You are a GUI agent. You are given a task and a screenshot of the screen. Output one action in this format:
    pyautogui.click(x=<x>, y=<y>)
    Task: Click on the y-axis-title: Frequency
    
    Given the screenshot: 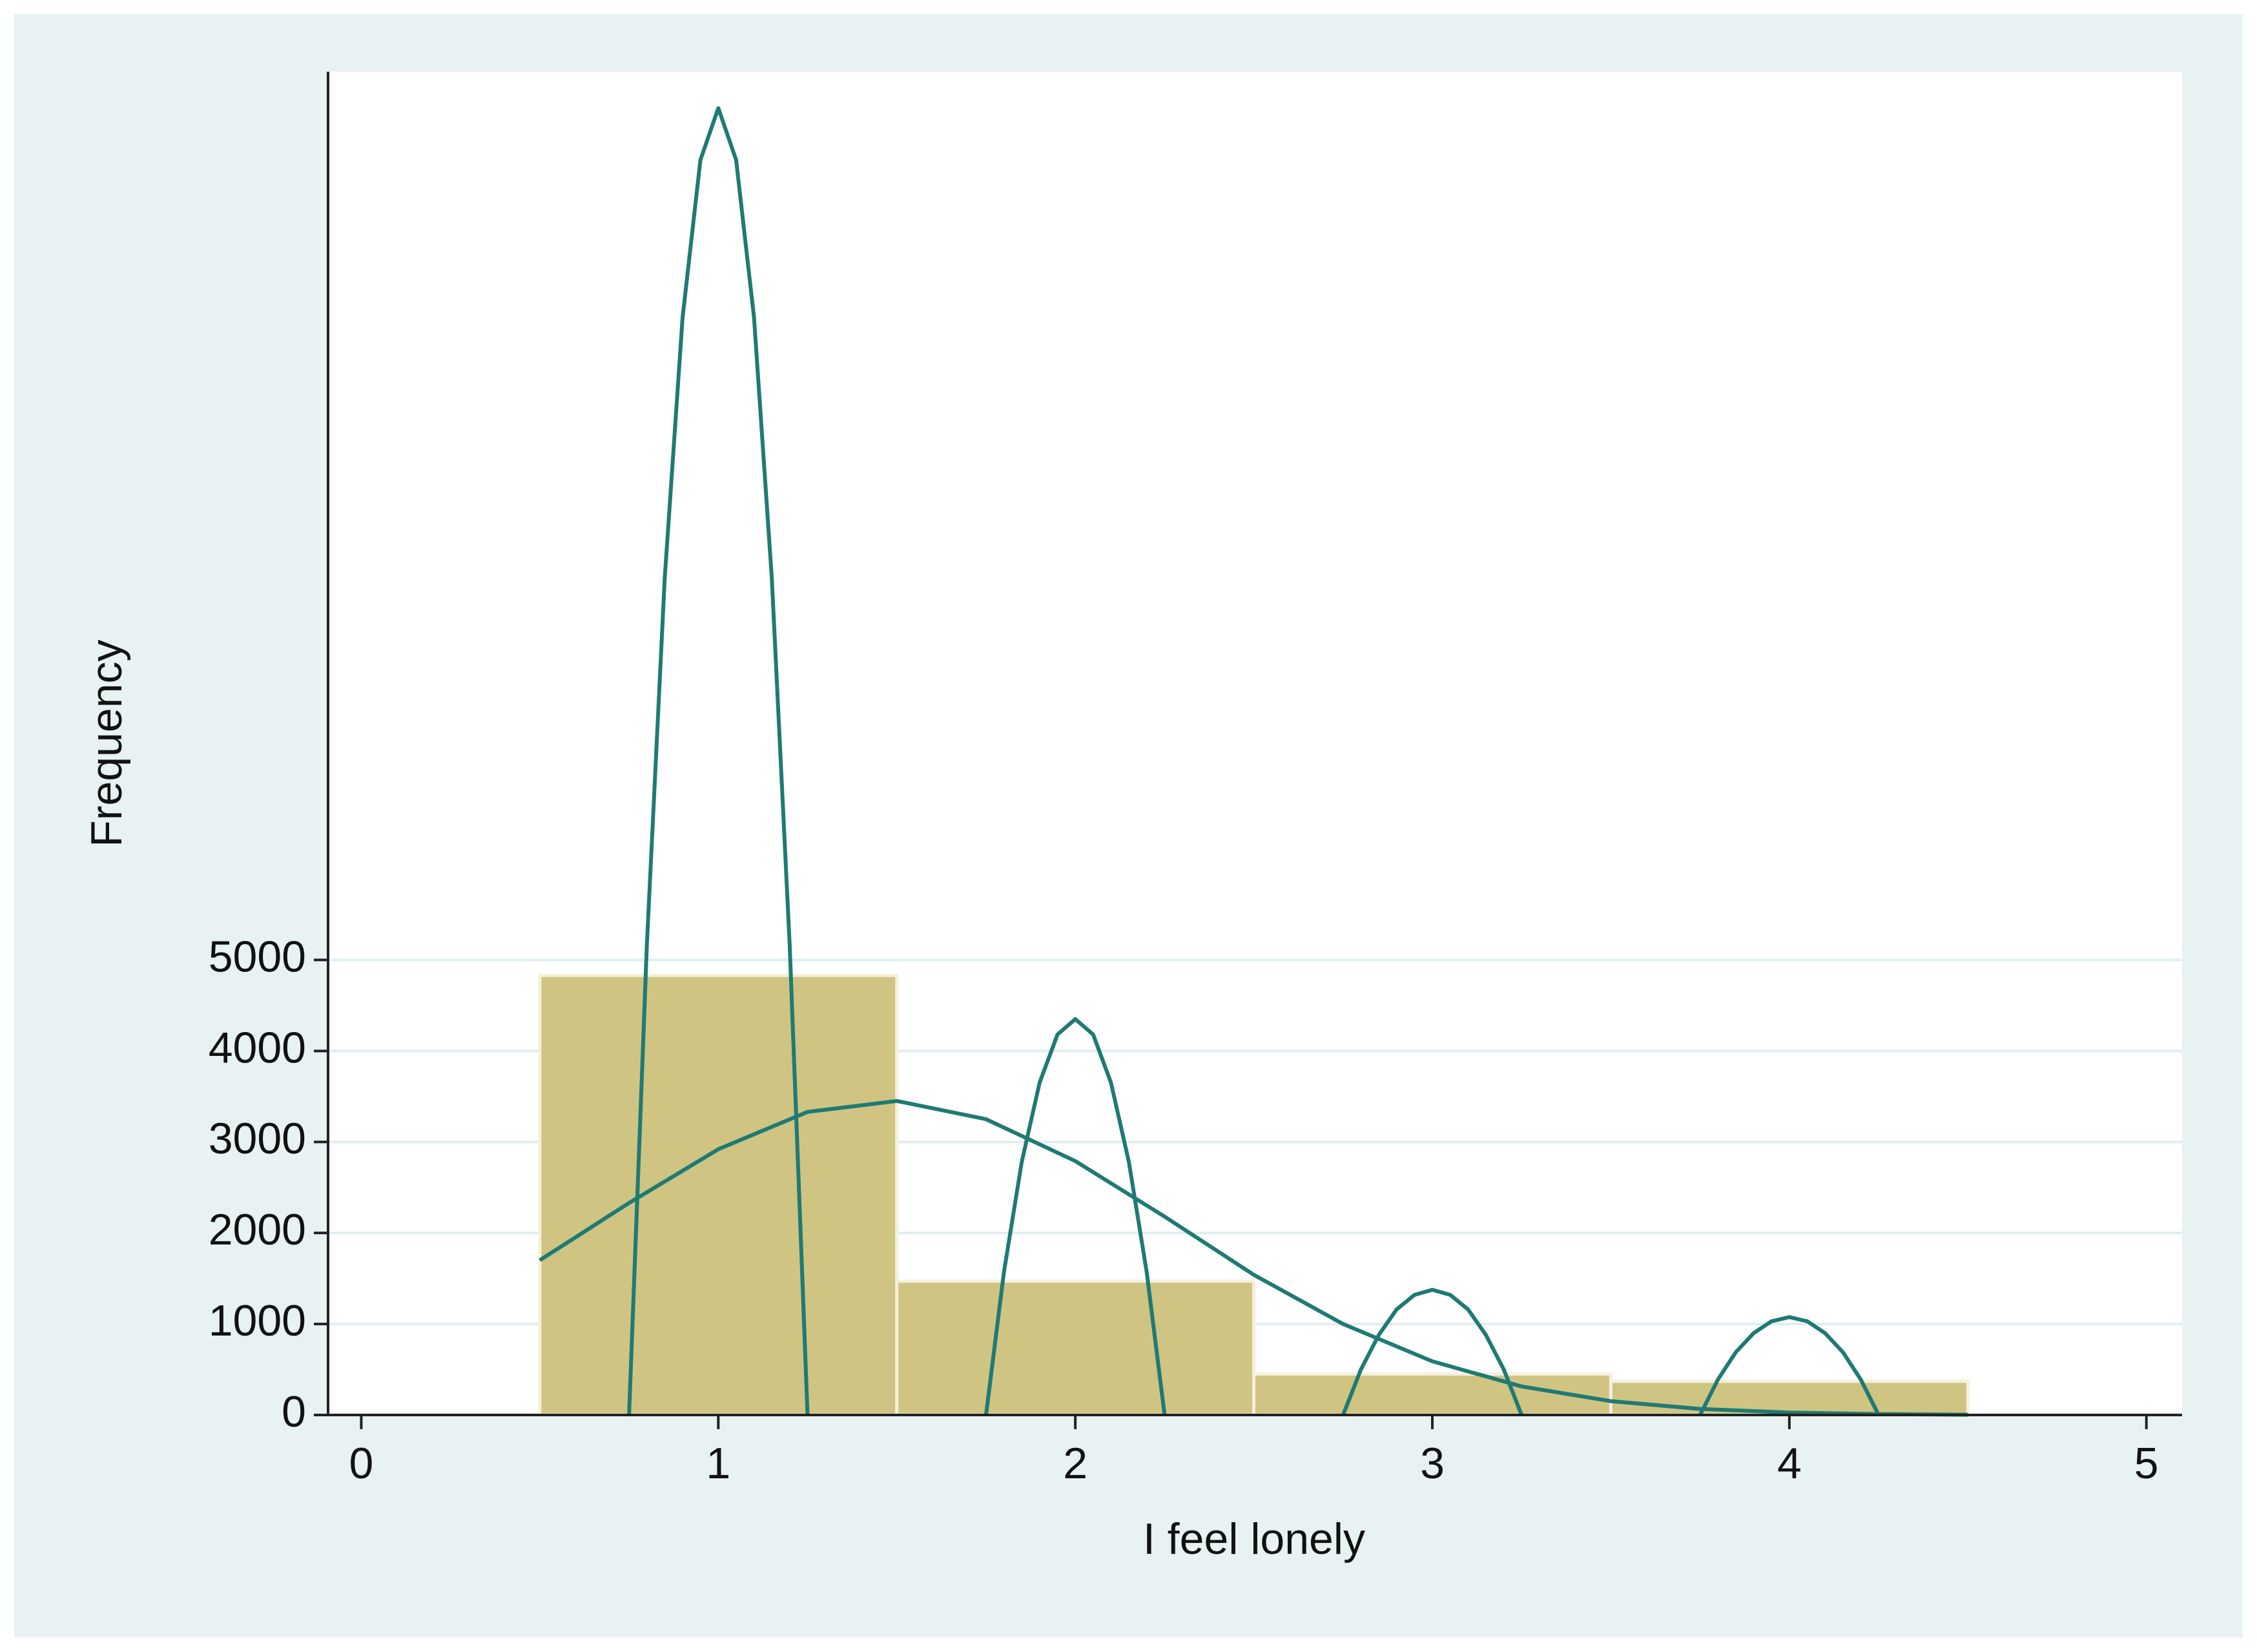 What is the action you would take?
    pyautogui.click(x=106, y=743)
    